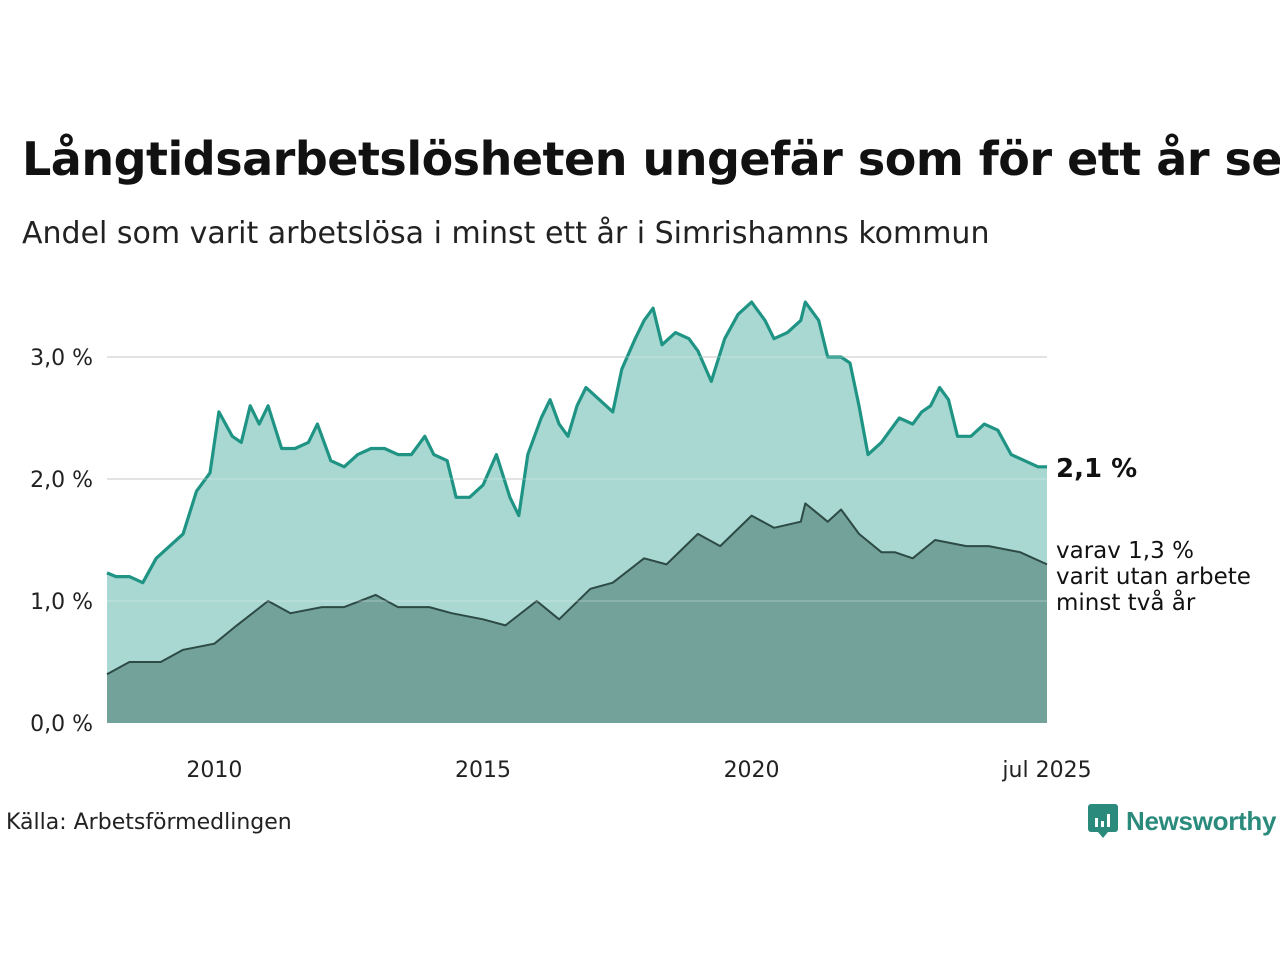 The image size is (1280, 960). What do you see at coordinates (483, 770) in the screenshot?
I see `x-tick-label: 2015` at bounding box center [483, 770].